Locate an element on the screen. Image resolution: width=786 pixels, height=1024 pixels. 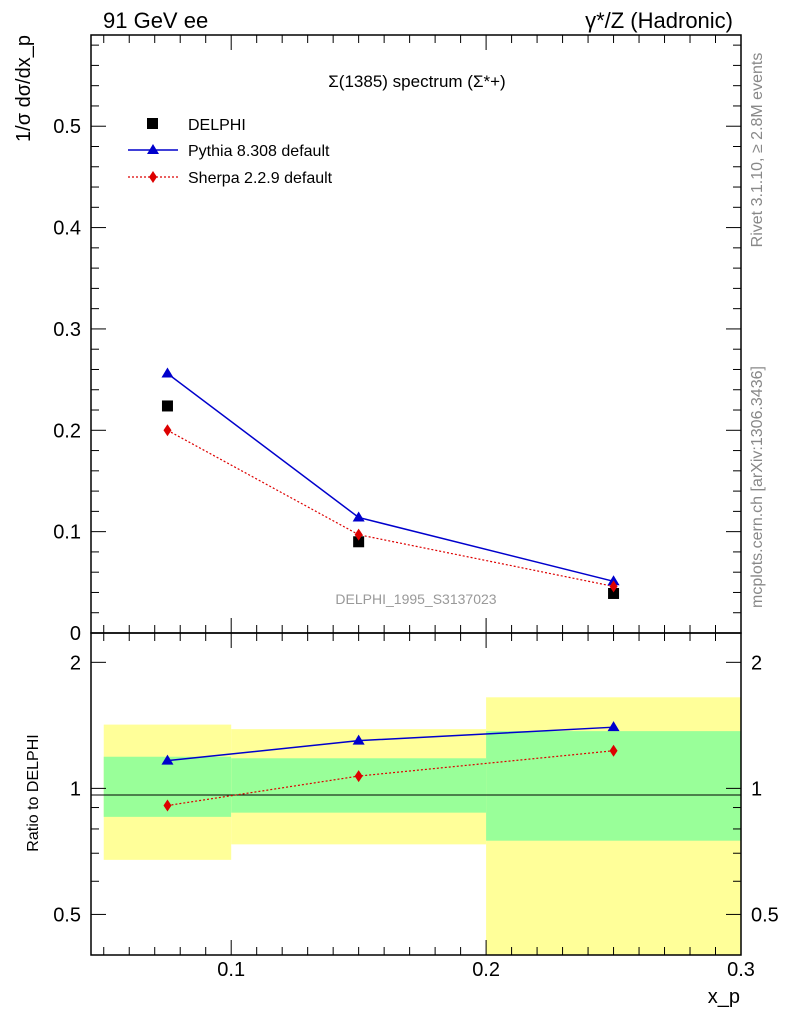
header-left: 91 GeV ee is located at coordinates (155, 20).